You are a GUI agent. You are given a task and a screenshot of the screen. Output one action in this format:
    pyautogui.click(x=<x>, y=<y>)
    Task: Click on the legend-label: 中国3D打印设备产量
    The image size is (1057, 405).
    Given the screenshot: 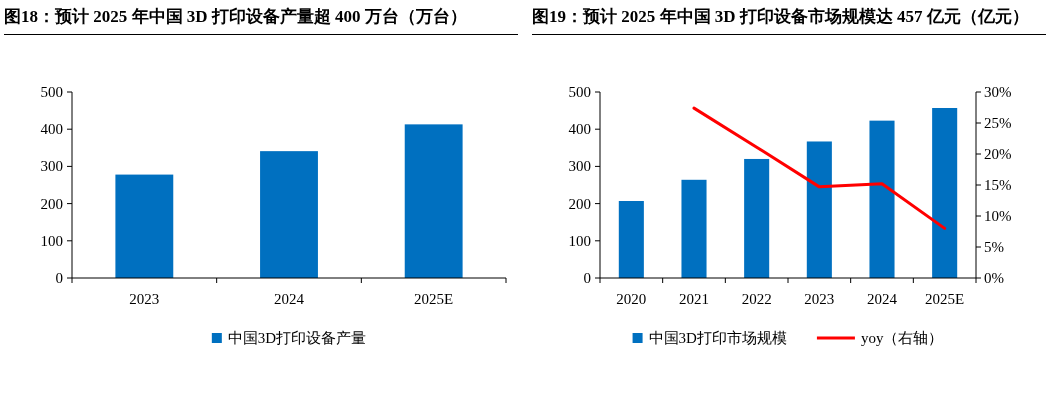 What is the action you would take?
    pyautogui.click(x=297, y=338)
    